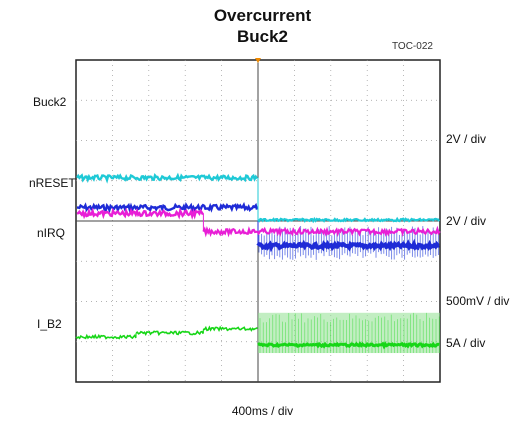  Describe the element at coordinates (321, 231) in the screenshot. I see `trace-nirq-after` at that location.